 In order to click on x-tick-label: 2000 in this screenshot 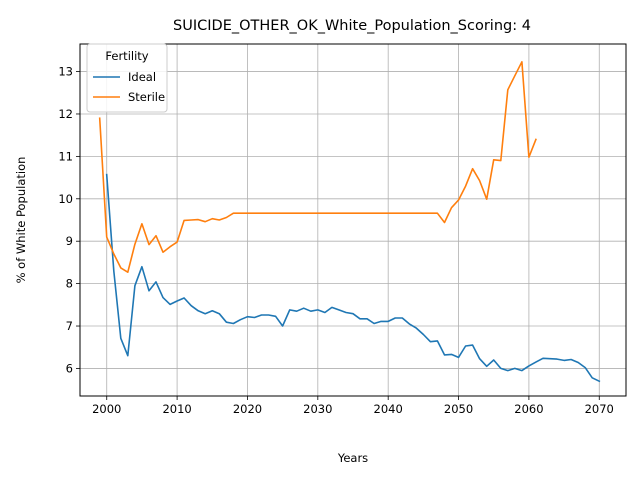, I will do `click(106, 409)`.